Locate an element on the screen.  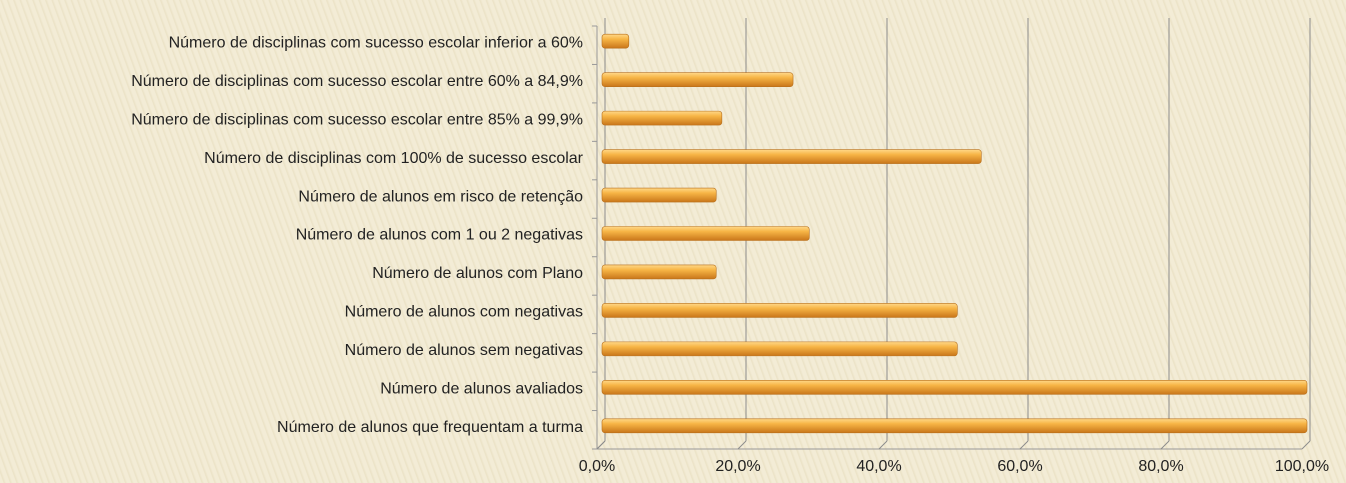
x-tick-label: 100,0% is located at coordinates (1302, 466).